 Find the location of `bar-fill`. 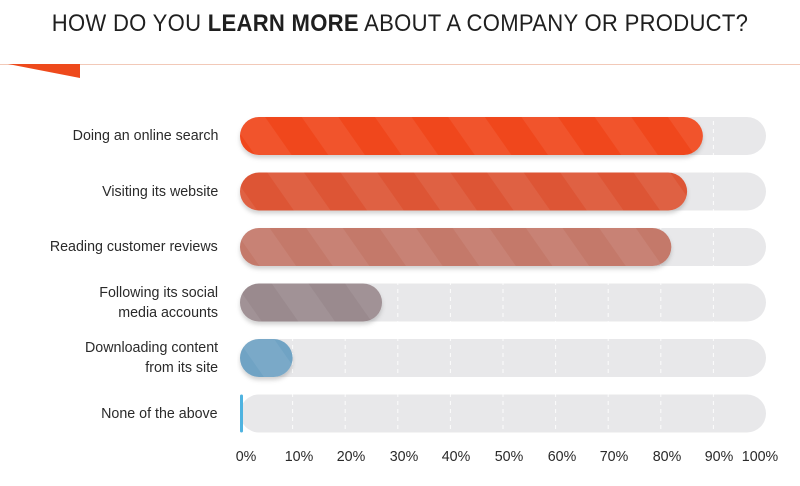

bar-fill is located at coordinates (241, 413).